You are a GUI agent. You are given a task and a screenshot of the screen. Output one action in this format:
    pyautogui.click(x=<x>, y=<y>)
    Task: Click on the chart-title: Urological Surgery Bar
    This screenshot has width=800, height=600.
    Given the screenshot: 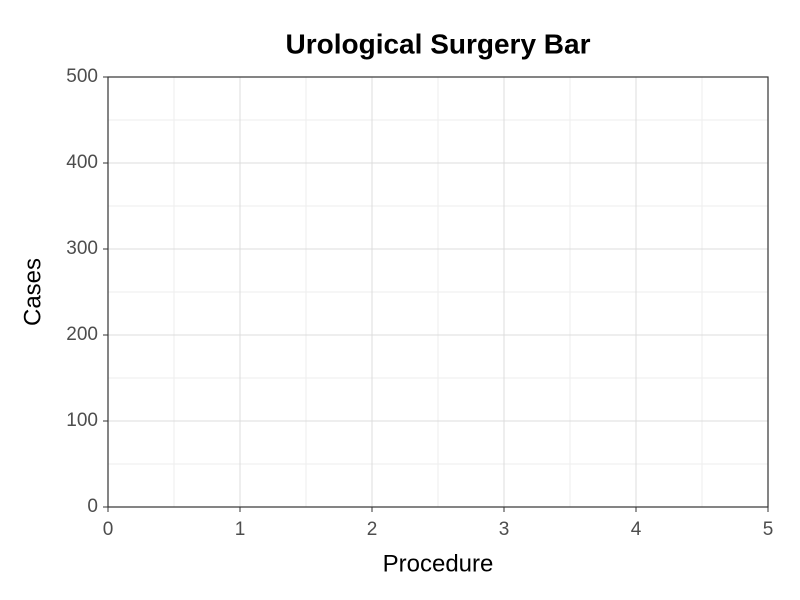 What is the action you would take?
    pyautogui.click(x=438, y=43)
    